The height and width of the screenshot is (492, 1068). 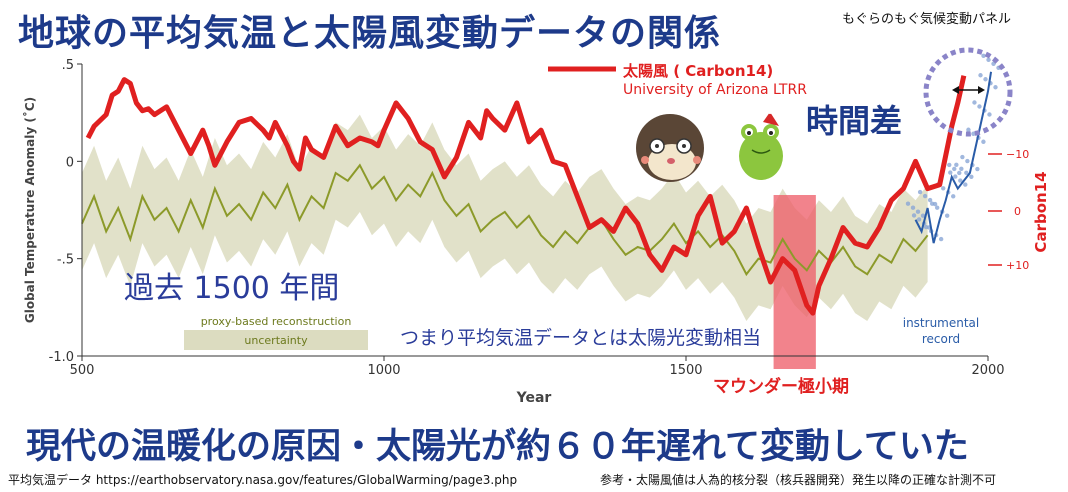 What do you see at coordinates (798, 480) in the screenshot?
I see `footer-note: 参考・太陽風値は人為的核分裂（核兵器開発）発生以降の正確な計測不可` at bounding box center [798, 480].